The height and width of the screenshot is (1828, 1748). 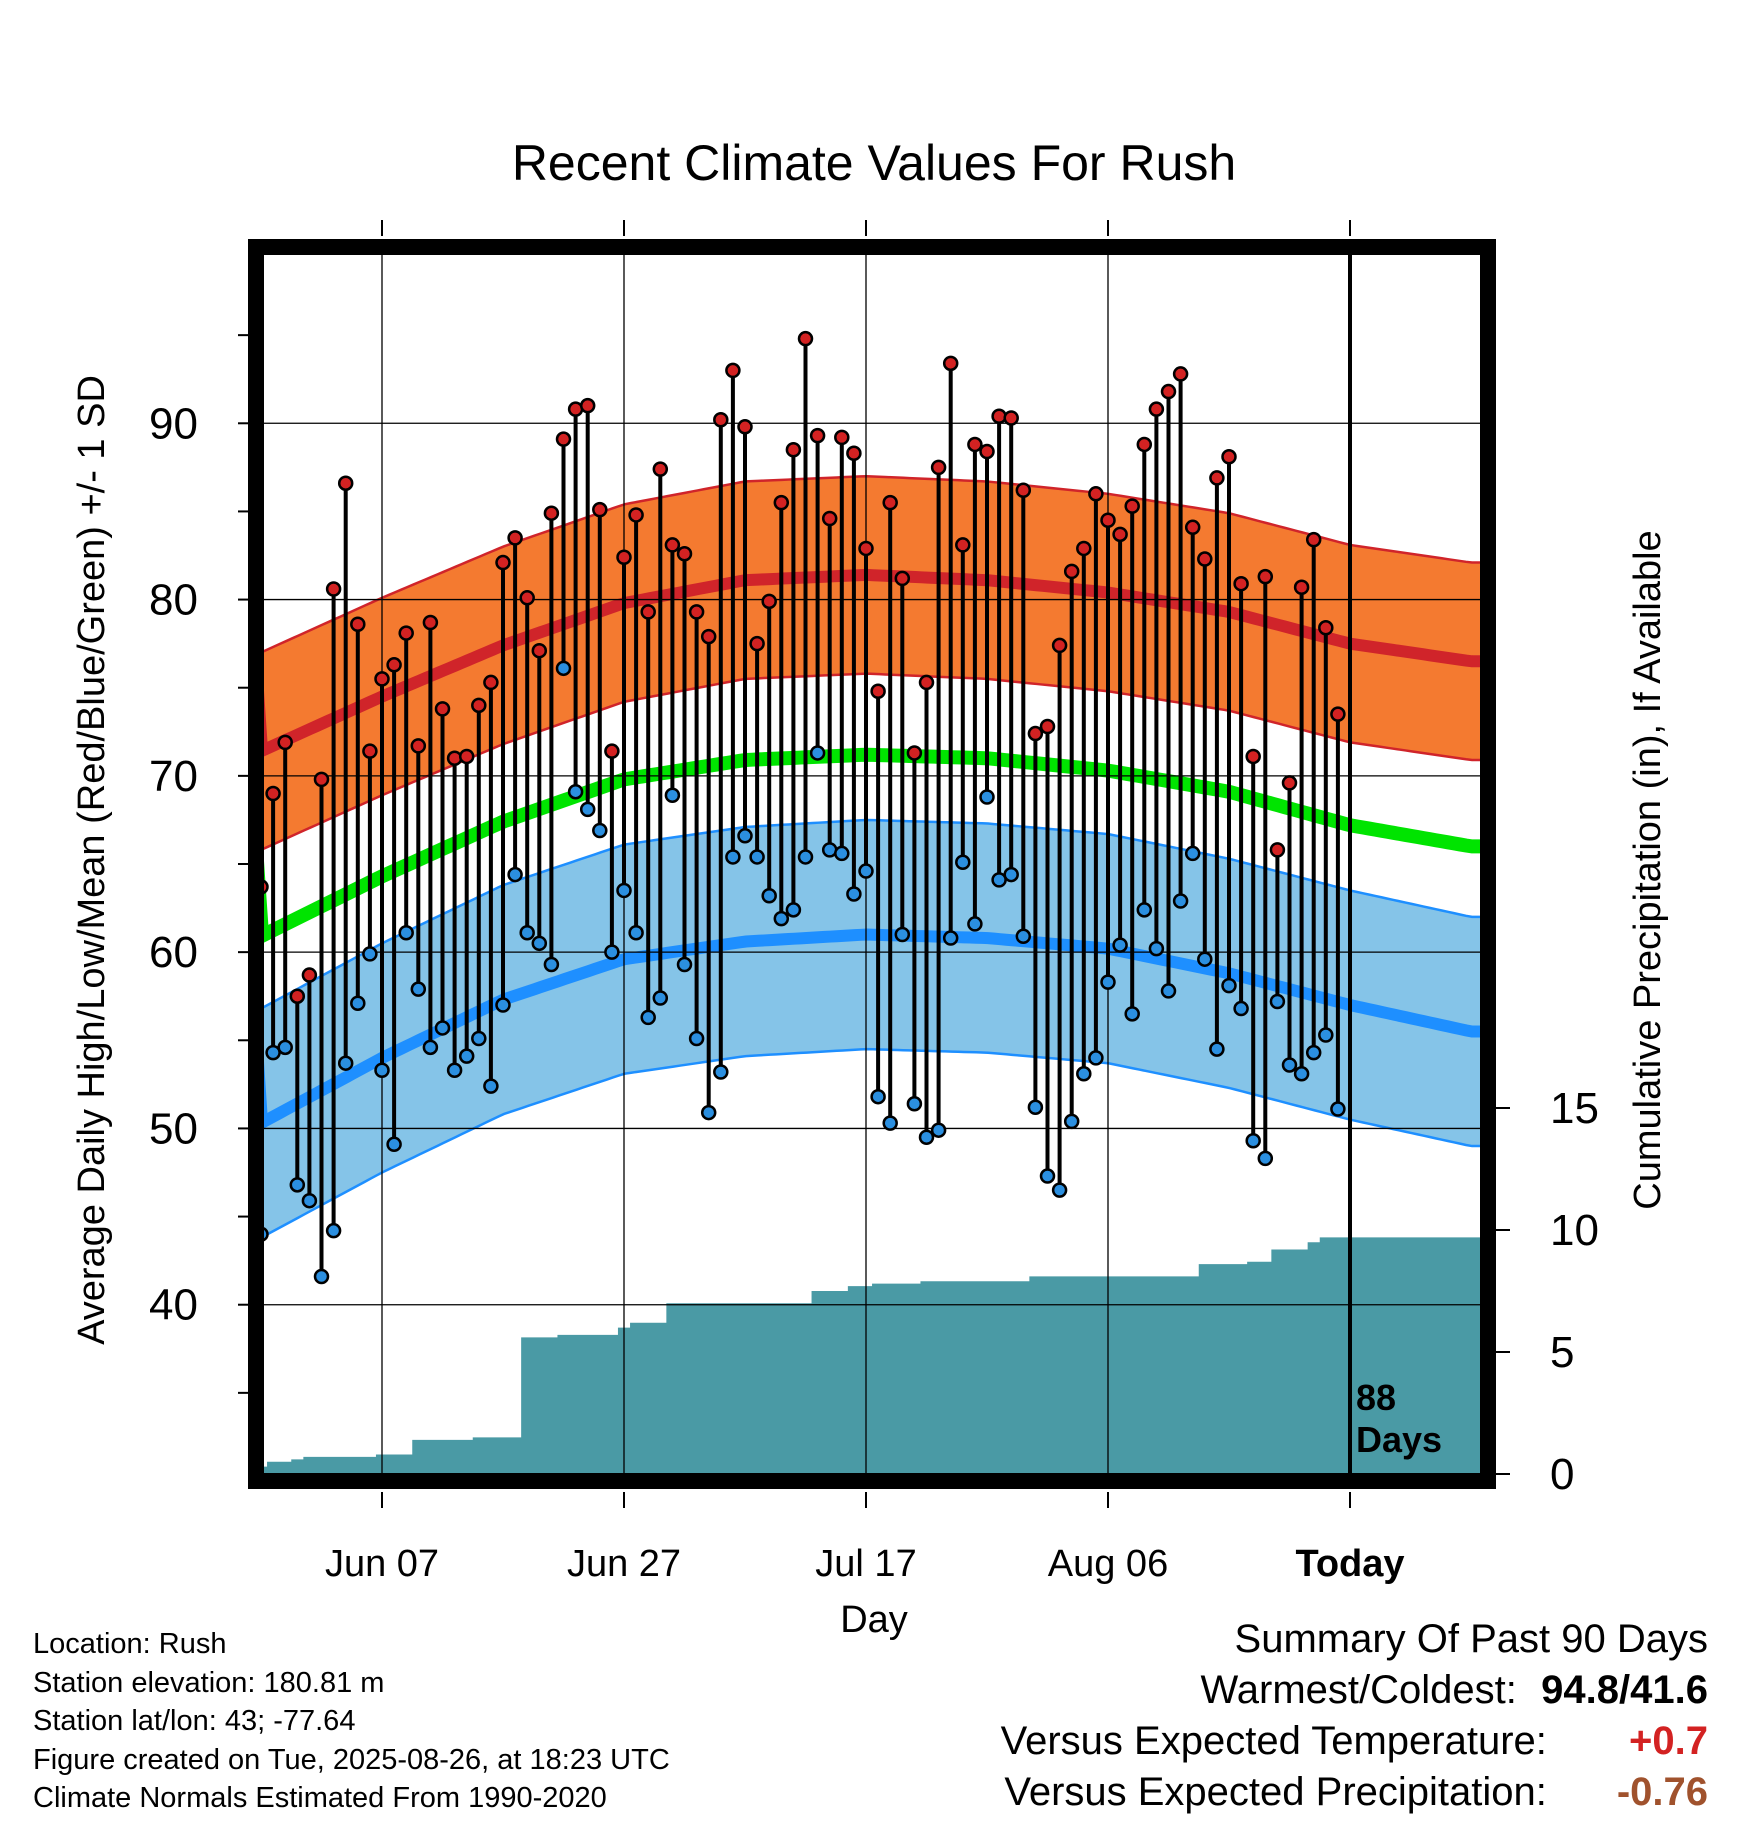 What do you see at coordinates (1349, 1564) in the screenshot?
I see `x-tick-label: Today` at bounding box center [1349, 1564].